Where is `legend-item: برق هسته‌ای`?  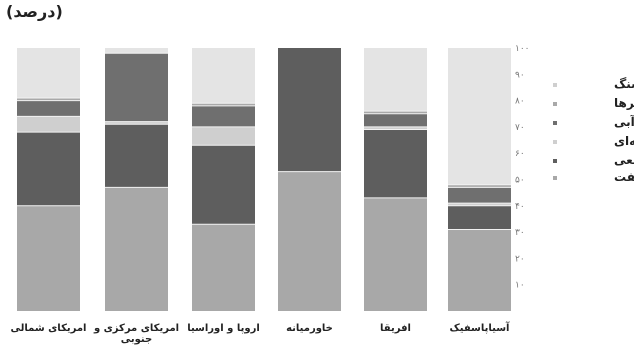 legend-item: برق هسته‌ای is located at coordinates (593, 141).